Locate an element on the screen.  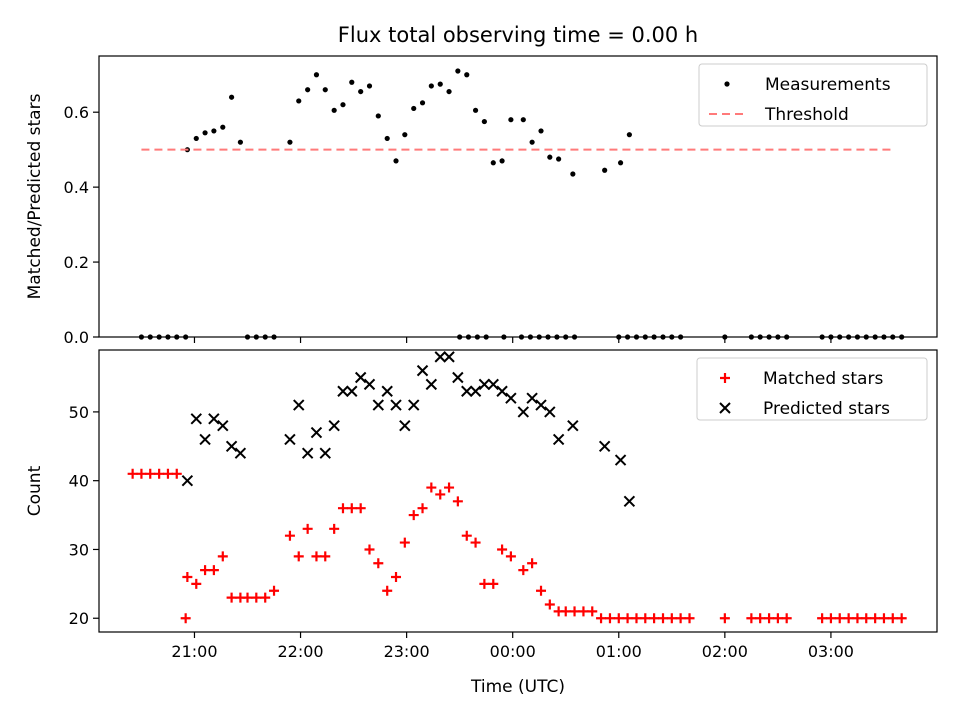
count-y-tick-label: 40 is located at coordinates (79, 481).